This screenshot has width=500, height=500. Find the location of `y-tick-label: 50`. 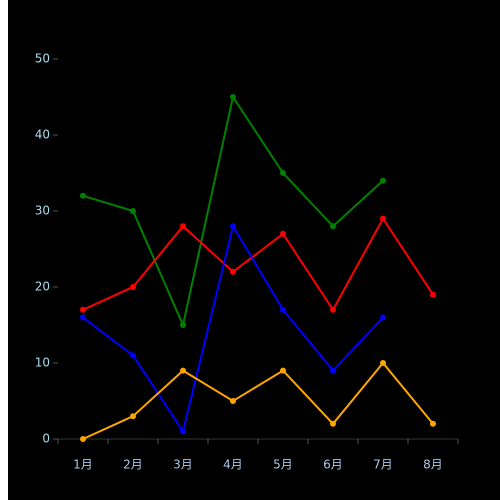

y-tick-label: 50 is located at coordinates (42, 59).